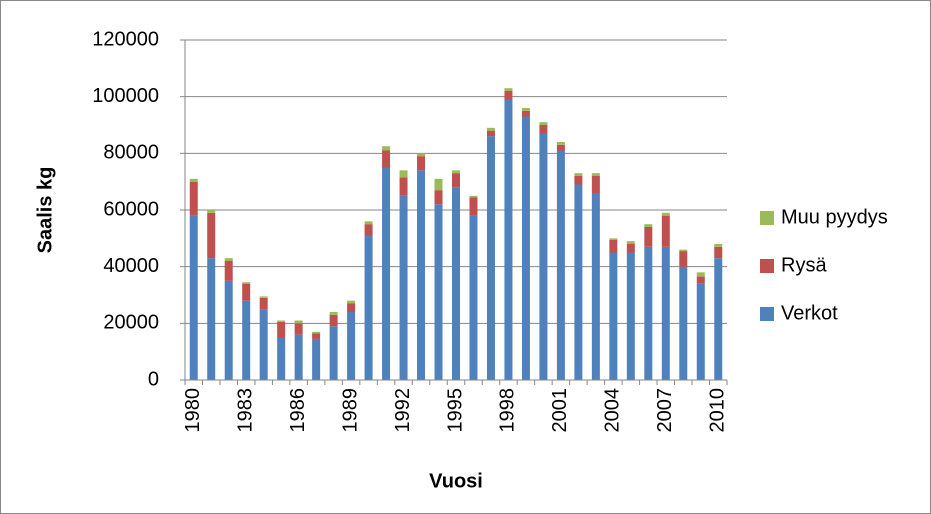  I want to click on x-tick-label: 2001, so click(560, 410).